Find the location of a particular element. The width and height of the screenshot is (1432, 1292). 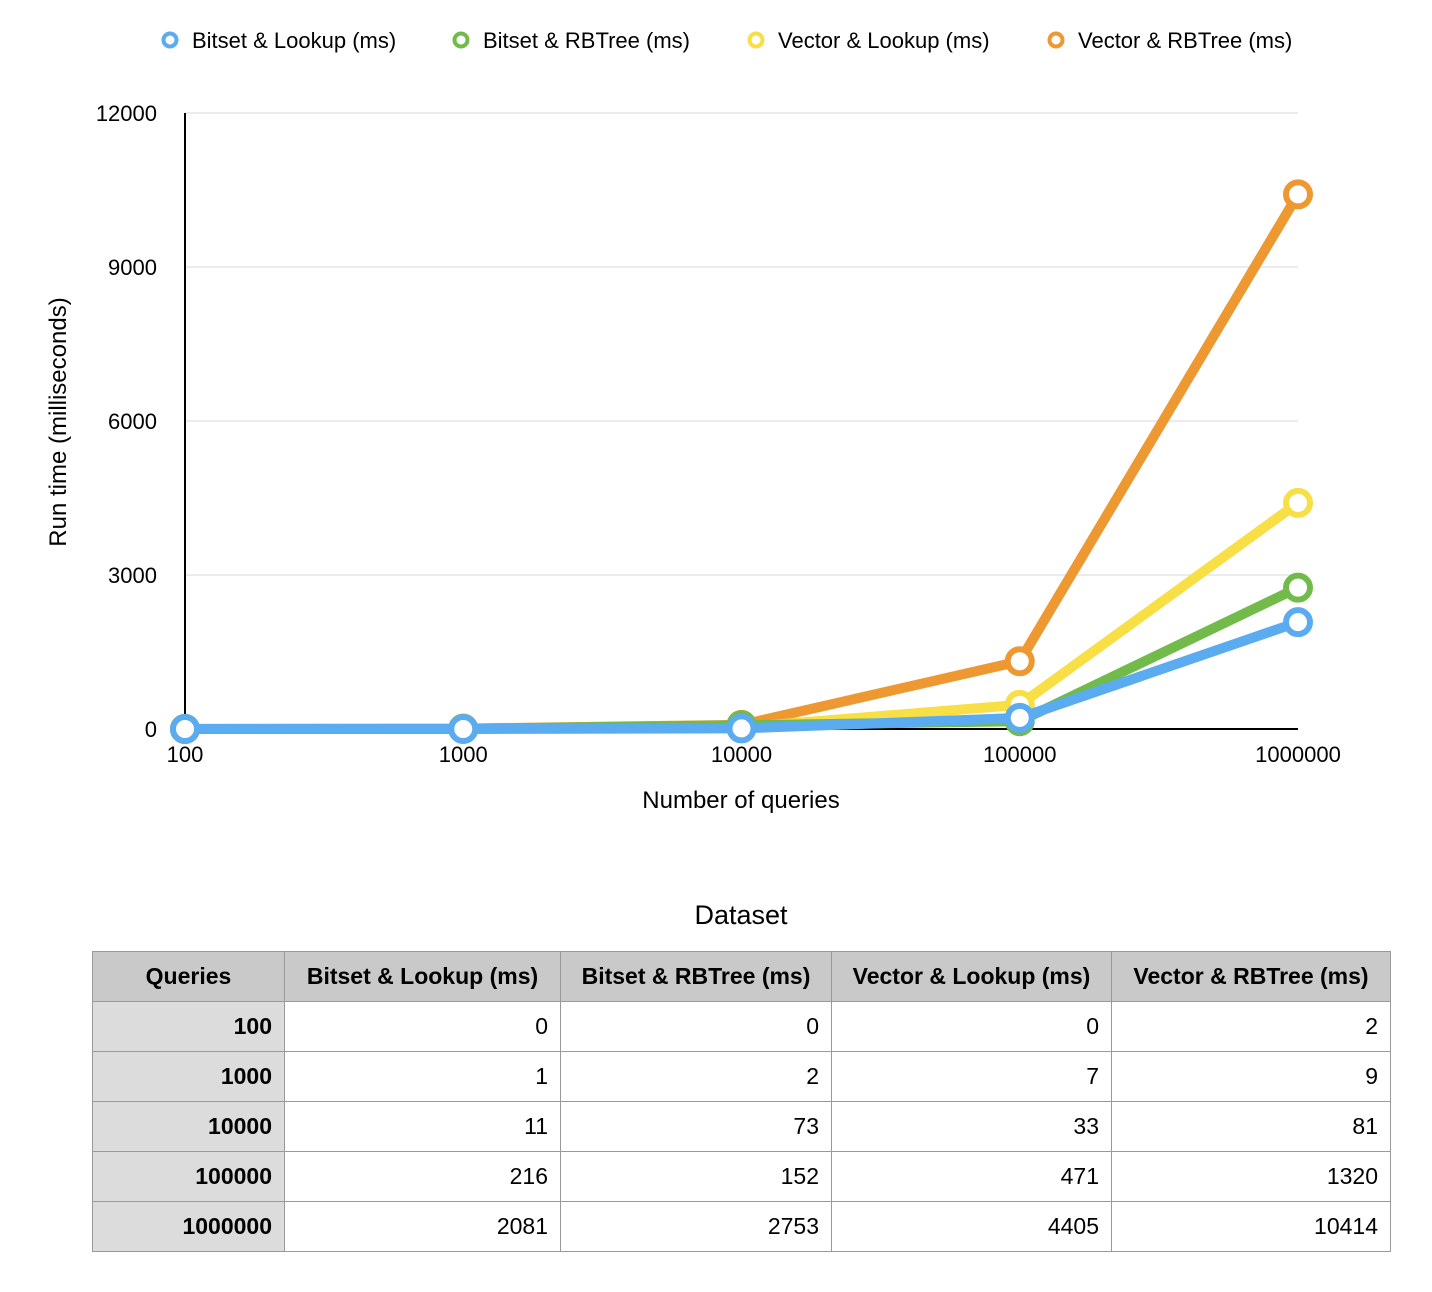

legend-item: Bitset & Lookup (ms) is located at coordinates (278, 40).